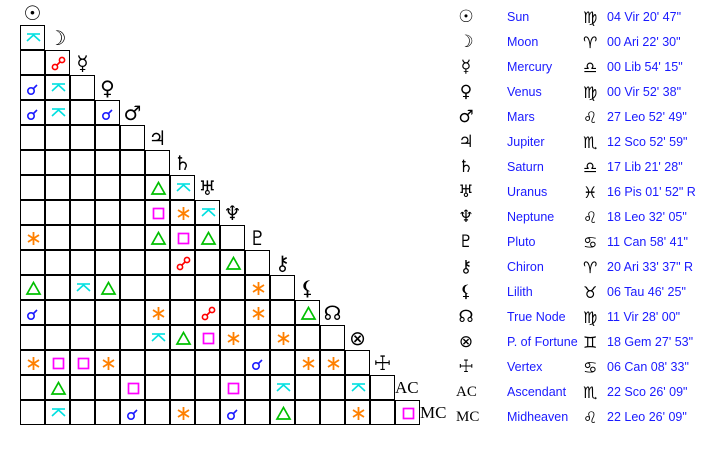 The width and height of the screenshot is (705, 450). Describe the element at coordinates (521, 242) in the screenshot. I see `body-name: Pluto` at that location.